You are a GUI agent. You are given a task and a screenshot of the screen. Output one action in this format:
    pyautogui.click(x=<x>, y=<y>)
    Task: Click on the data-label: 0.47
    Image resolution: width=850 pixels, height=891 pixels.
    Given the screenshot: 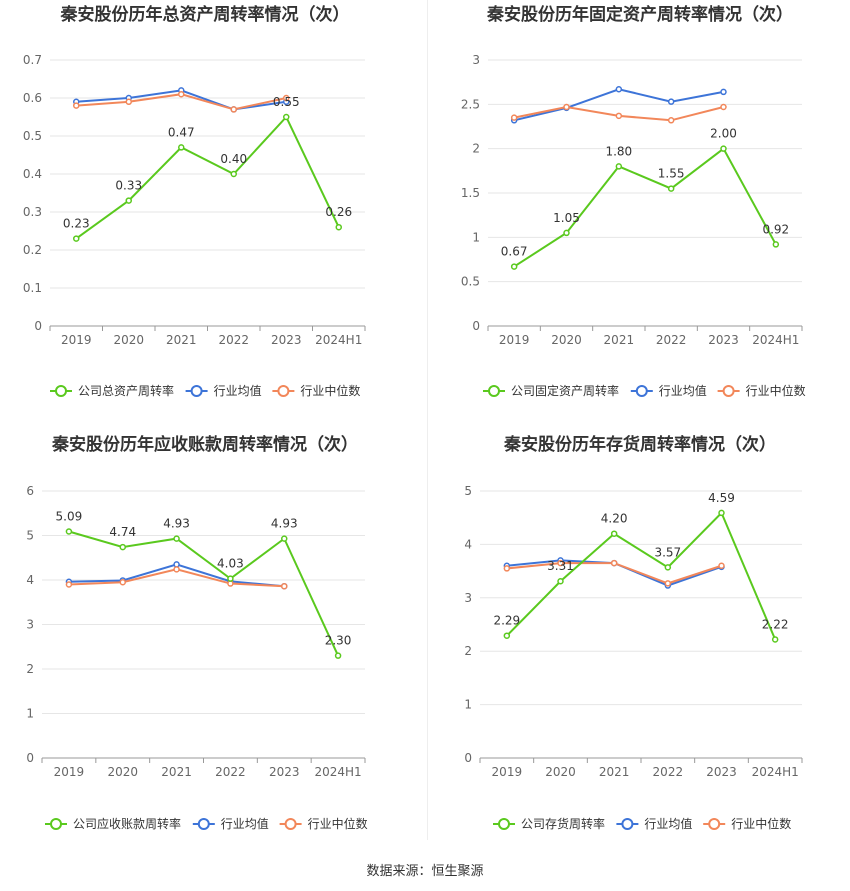 What is the action you would take?
    pyautogui.click(x=181, y=132)
    